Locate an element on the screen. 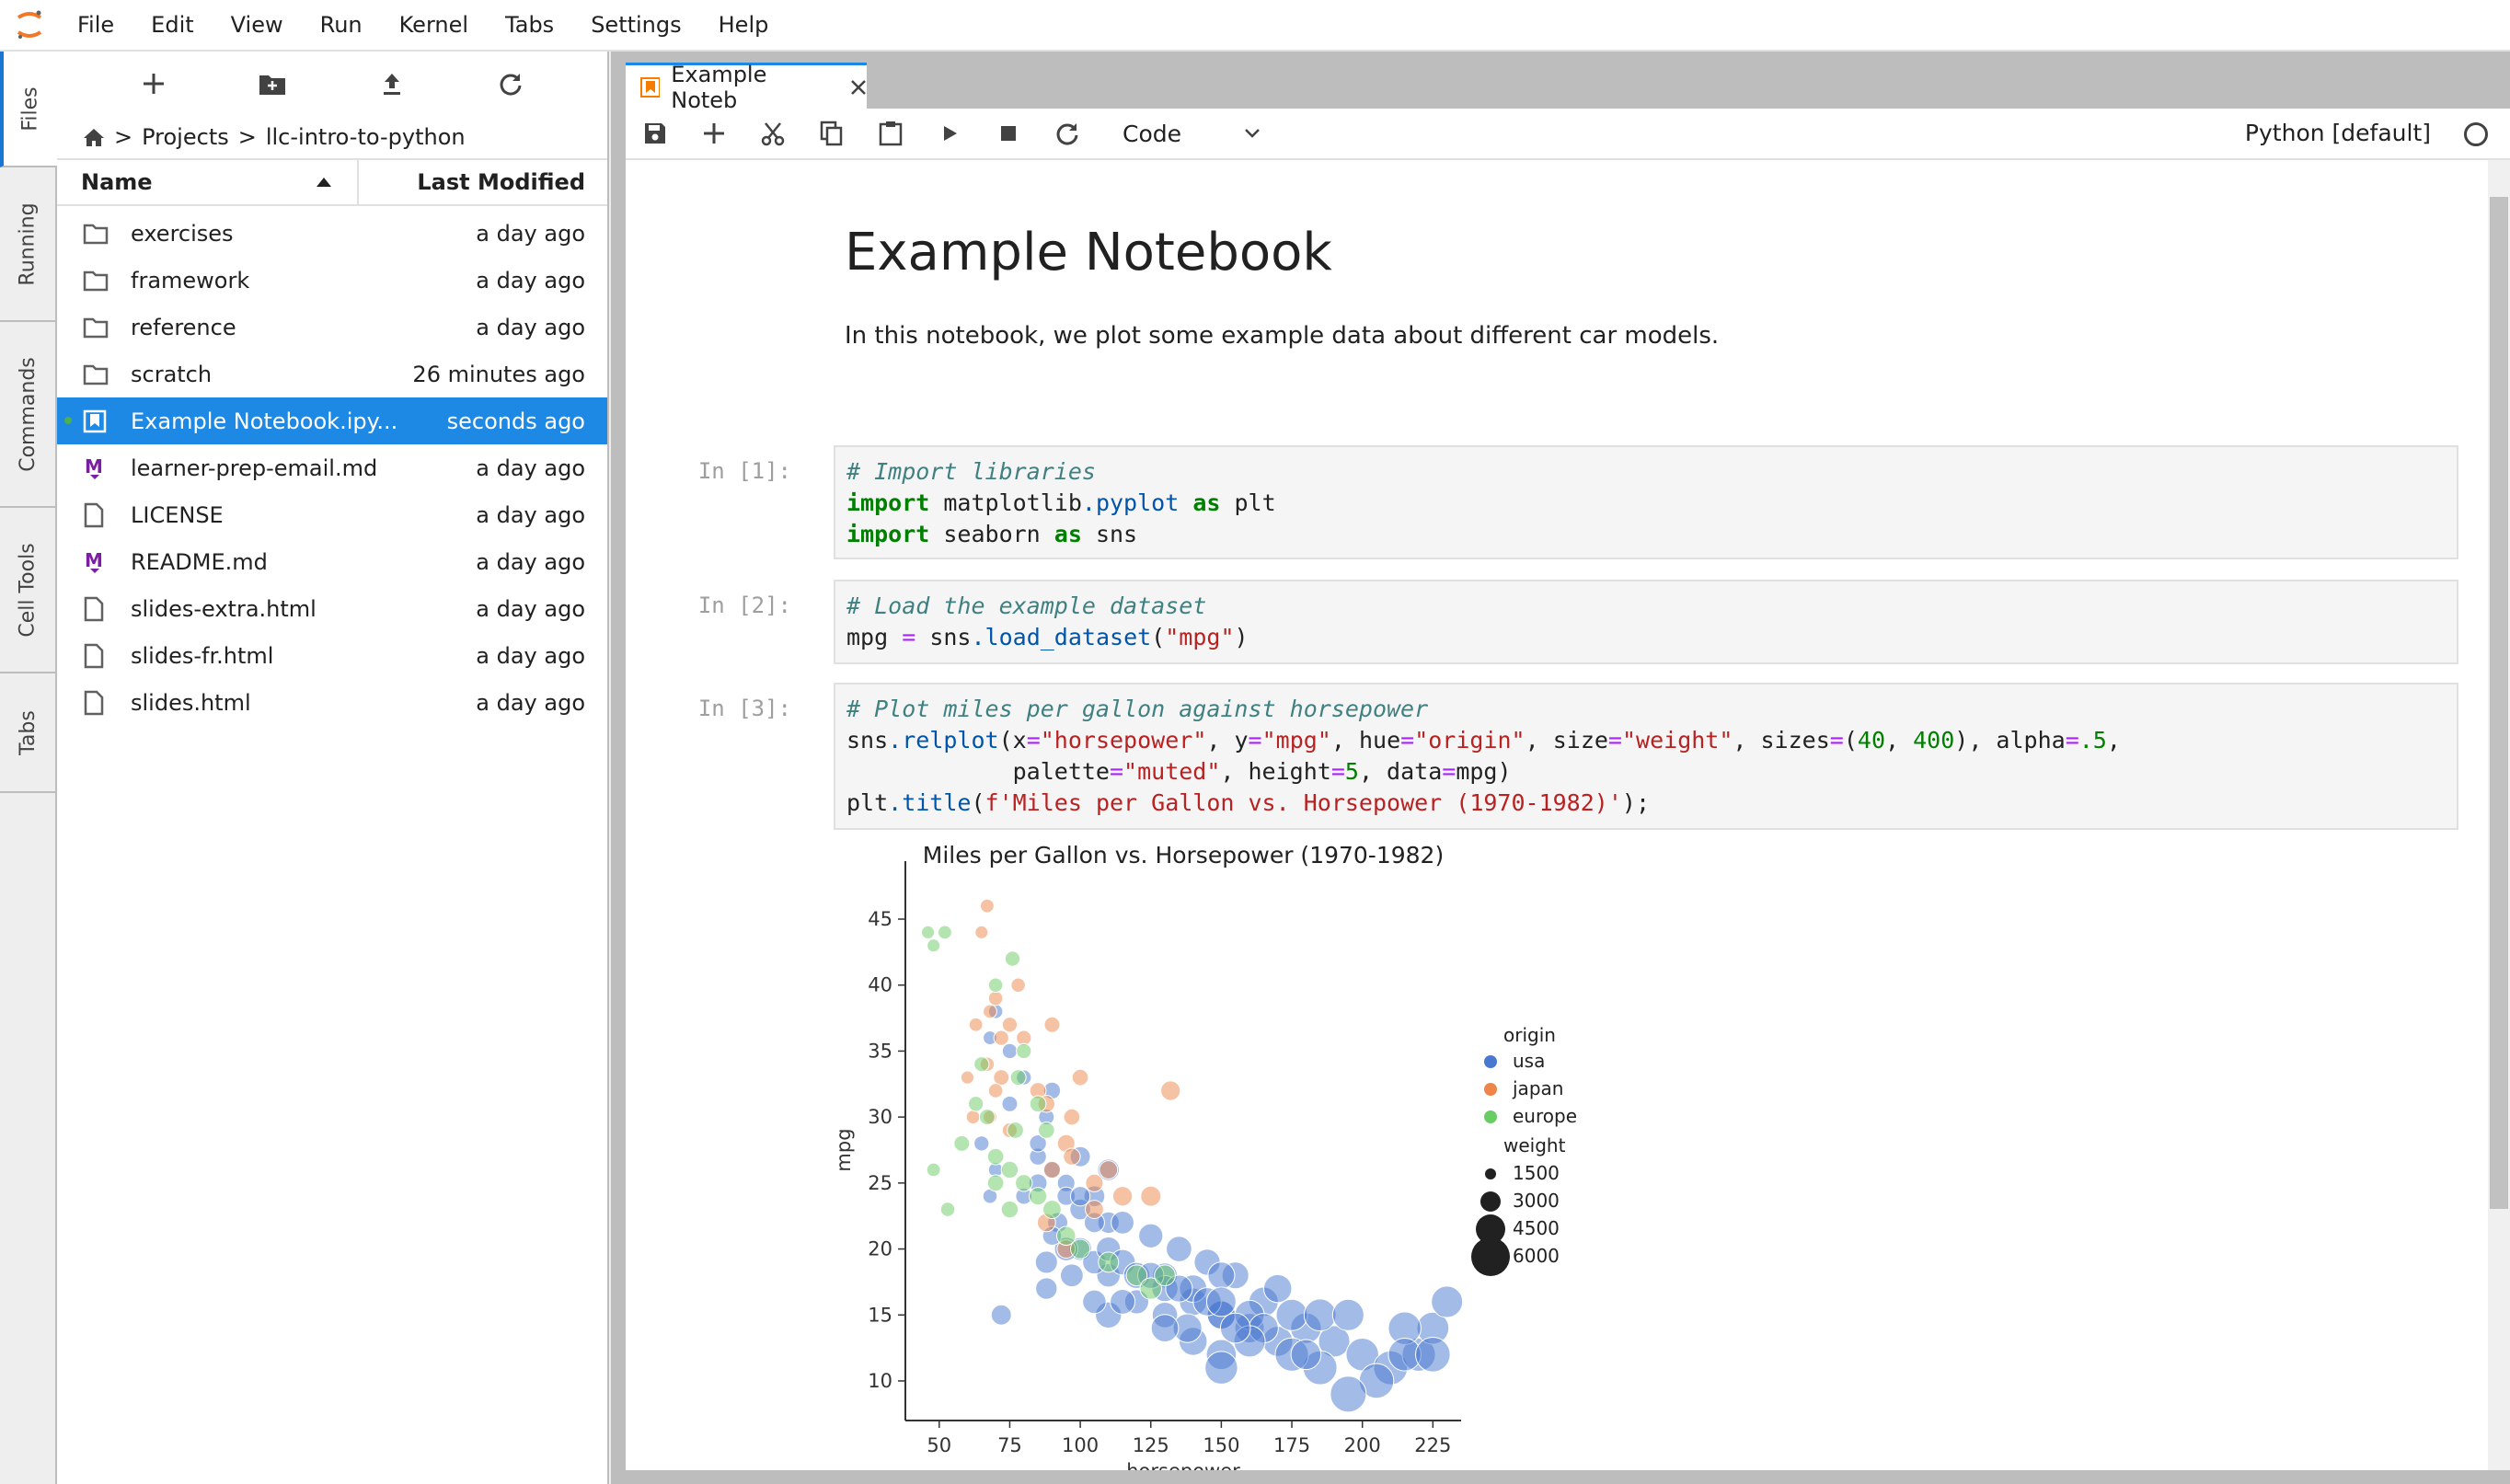 The image size is (2510, 1484). x-tick-label: 225 is located at coordinates (1432, 1445).